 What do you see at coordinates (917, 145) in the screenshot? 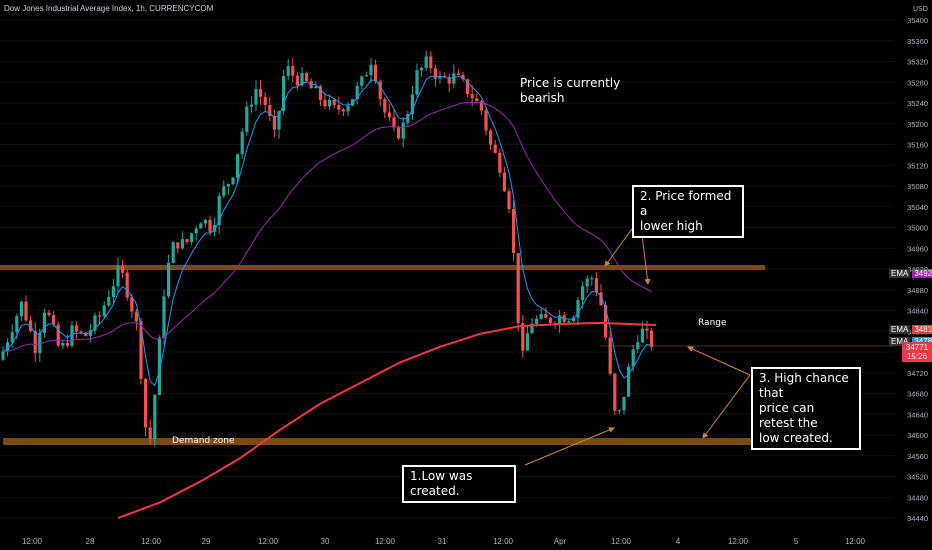
I see `y-tick-label: 35160` at bounding box center [917, 145].